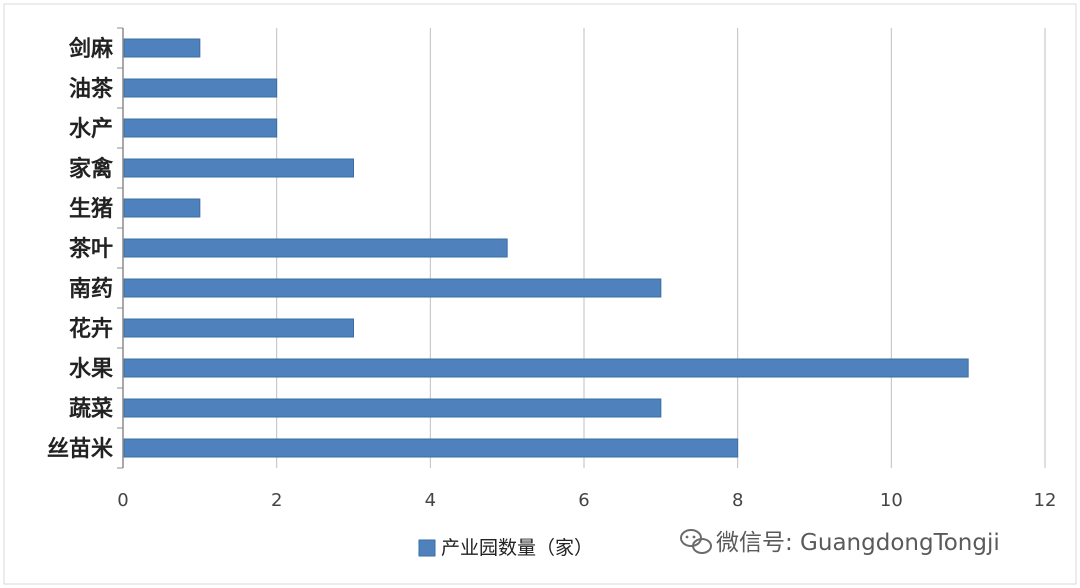 The height and width of the screenshot is (588, 1080). Describe the element at coordinates (122, 500) in the screenshot. I see `x-tick-label: 0` at that location.